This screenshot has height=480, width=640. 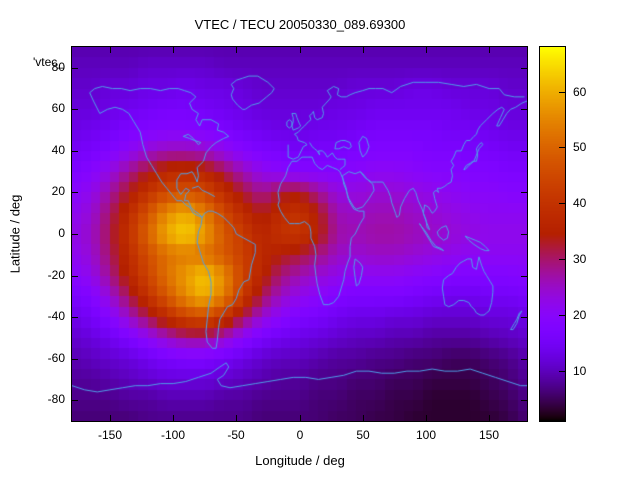 I want to click on y-tick-label: 60, so click(x=58, y=108).